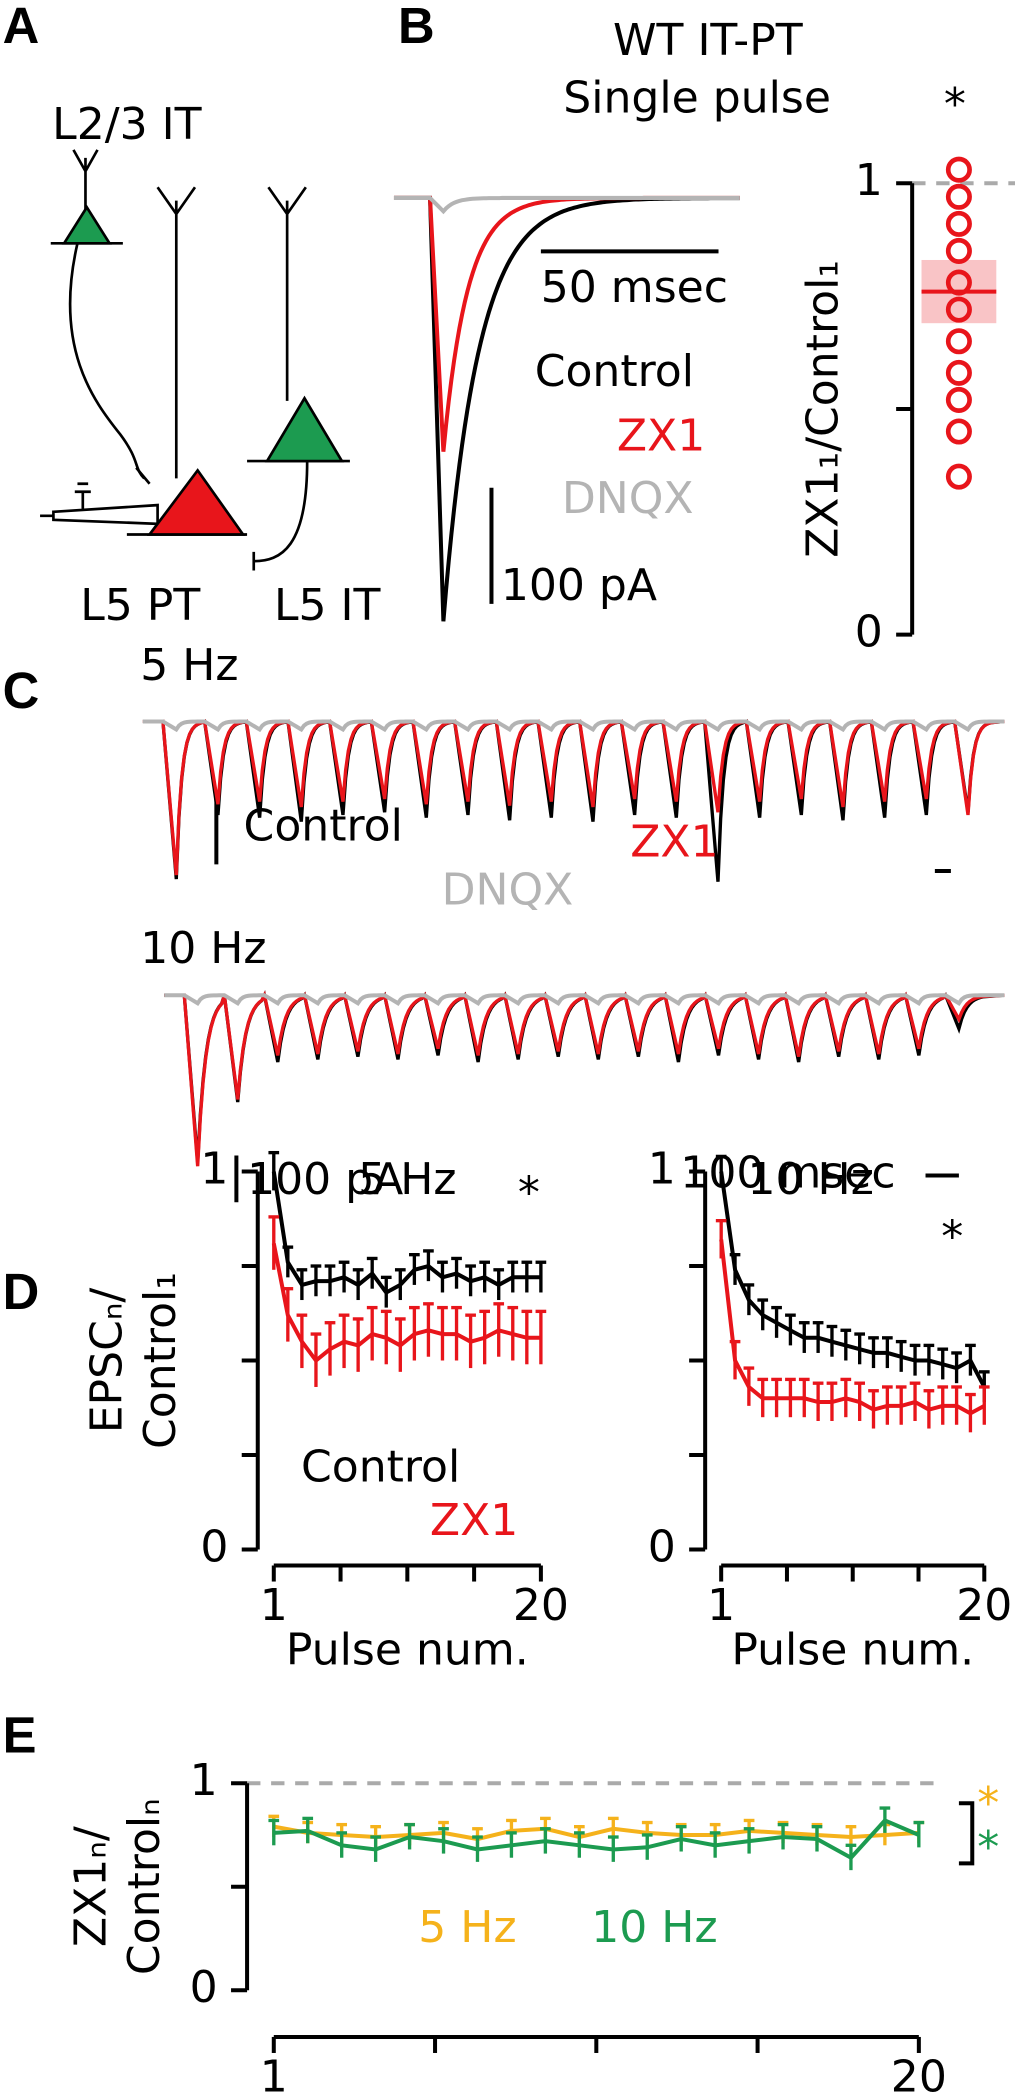 The height and width of the screenshot is (2100, 1015). I want to click on panel-label: C, so click(21, 690).